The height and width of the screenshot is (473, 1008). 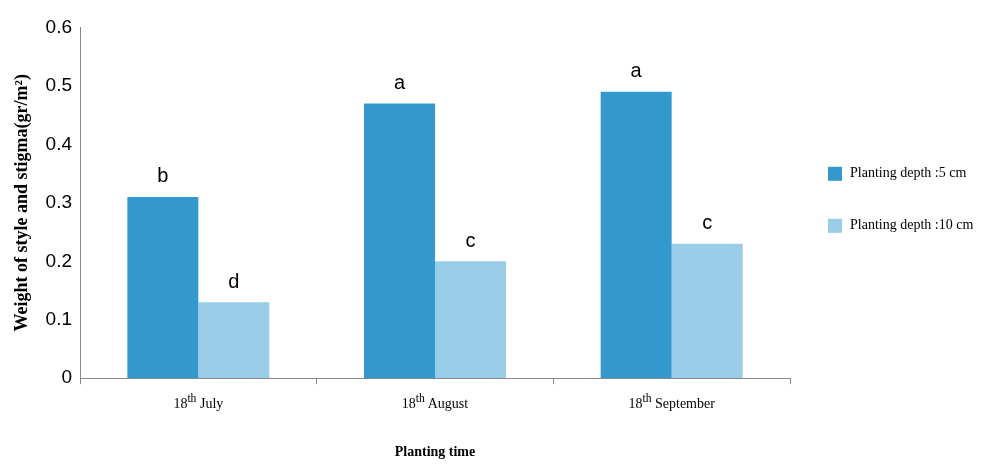 What do you see at coordinates (22, 203) in the screenshot?
I see `y-axis-title: Weight of style and stigma(gr/m²)` at bounding box center [22, 203].